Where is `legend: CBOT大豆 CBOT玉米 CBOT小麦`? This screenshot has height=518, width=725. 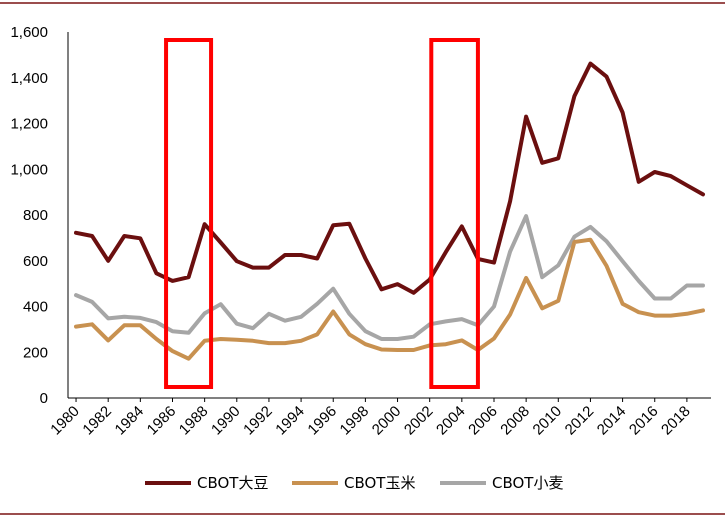
legend: CBOT大豆 CBOT玉米 CBOT小麦 is located at coordinates (354, 483).